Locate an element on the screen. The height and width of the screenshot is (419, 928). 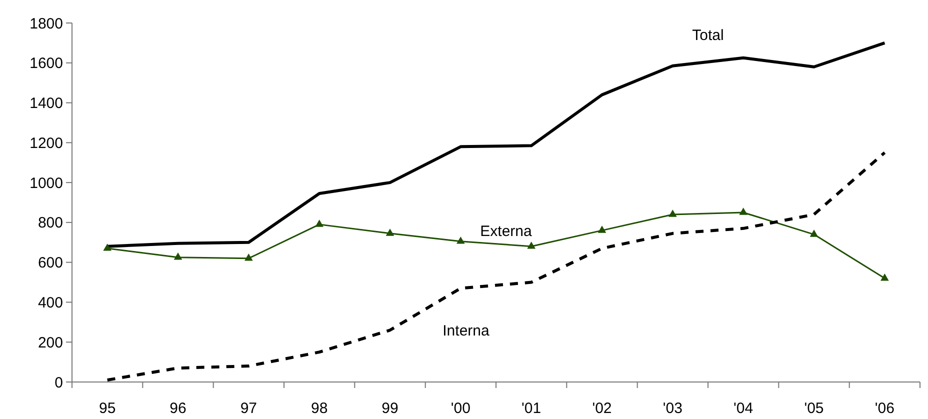
x-tick-label: '04 is located at coordinates (744, 408).